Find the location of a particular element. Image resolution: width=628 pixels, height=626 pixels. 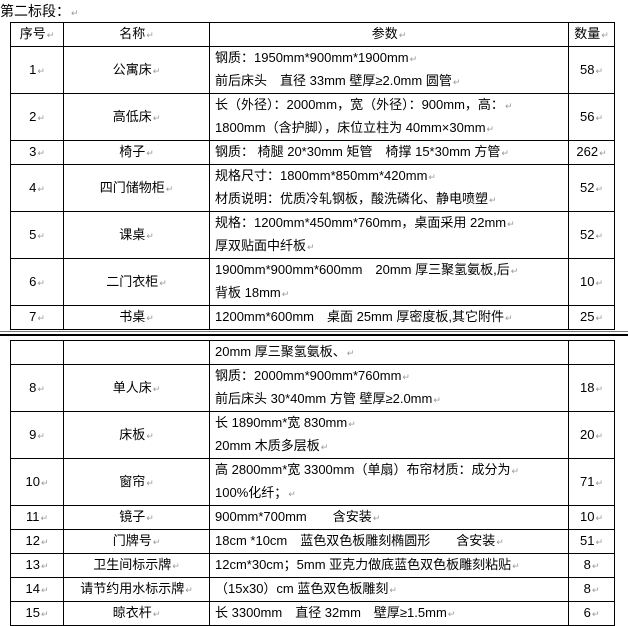

item-params: 1900mm*900mm*600mm 20mm 厚三聚氢氨板,后背板 18mm is located at coordinates (389, 282).